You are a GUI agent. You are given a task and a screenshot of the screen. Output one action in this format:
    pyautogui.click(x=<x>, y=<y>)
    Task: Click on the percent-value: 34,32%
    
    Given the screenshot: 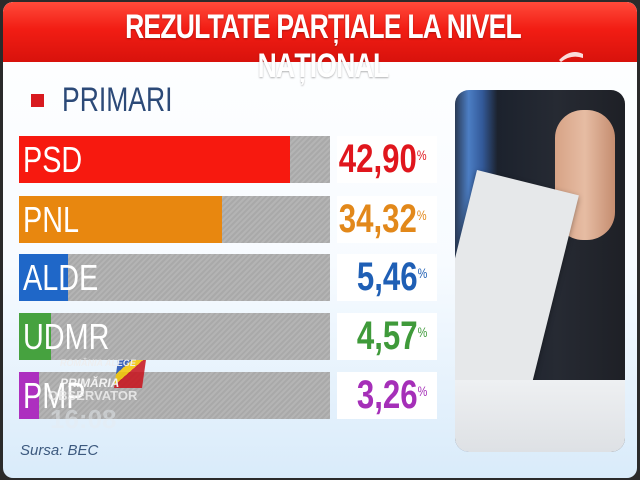 What is the action you would take?
    pyautogui.click(x=383, y=219)
    